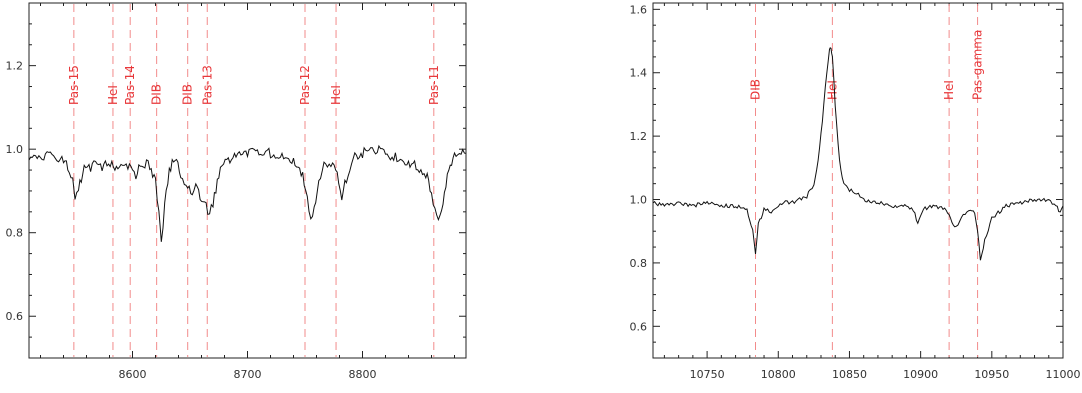 Image resolution: width=1082 pixels, height=393 pixels. I want to click on y-tick-label: 1.4, so click(639, 73).